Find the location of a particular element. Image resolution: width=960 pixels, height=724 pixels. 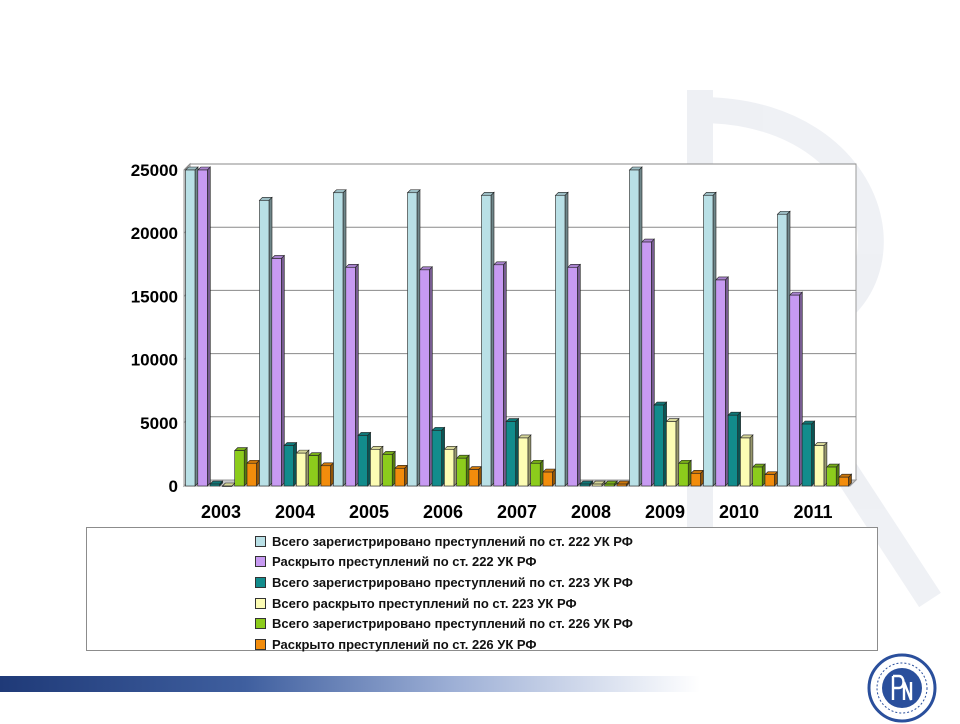

x-tick-label: 2006 is located at coordinates (443, 512).